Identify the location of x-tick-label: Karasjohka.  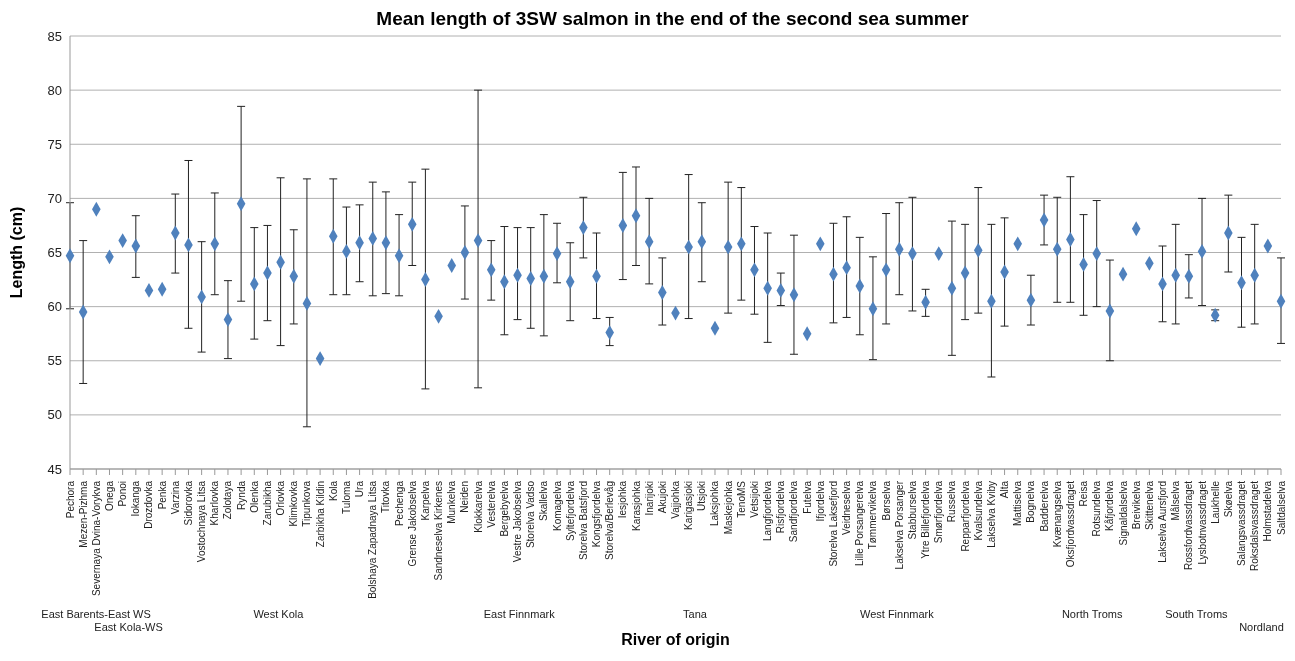
(636, 506).